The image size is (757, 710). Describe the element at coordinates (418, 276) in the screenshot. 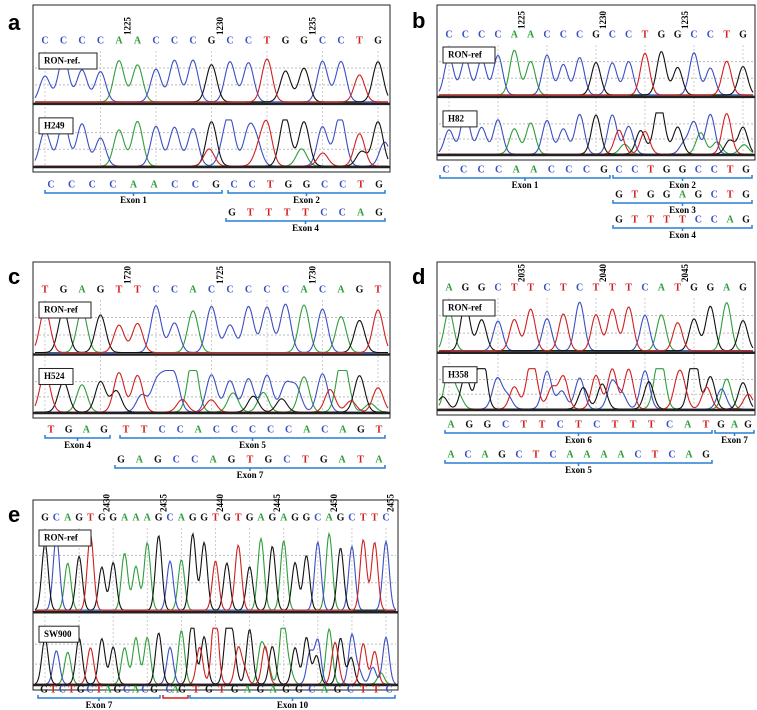

I see `panel-letter: d` at that location.